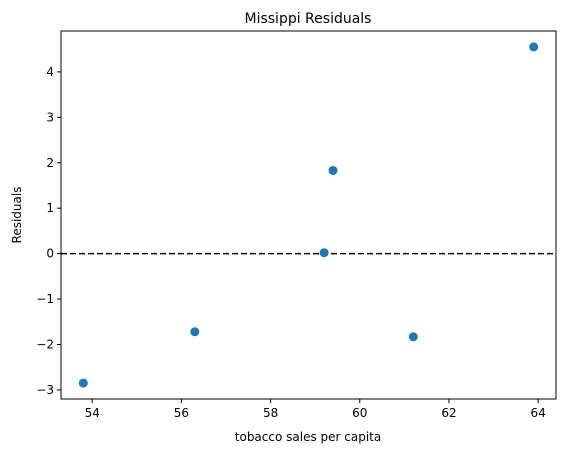  I want to click on y-axis-label: Residuals, so click(17, 215).